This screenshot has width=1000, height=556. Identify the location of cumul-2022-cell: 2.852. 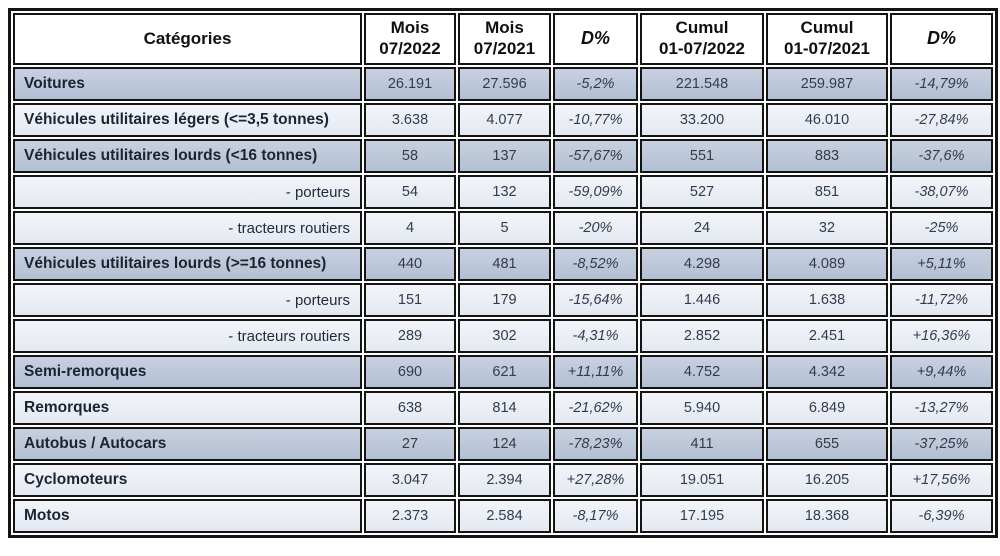
(702, 336).